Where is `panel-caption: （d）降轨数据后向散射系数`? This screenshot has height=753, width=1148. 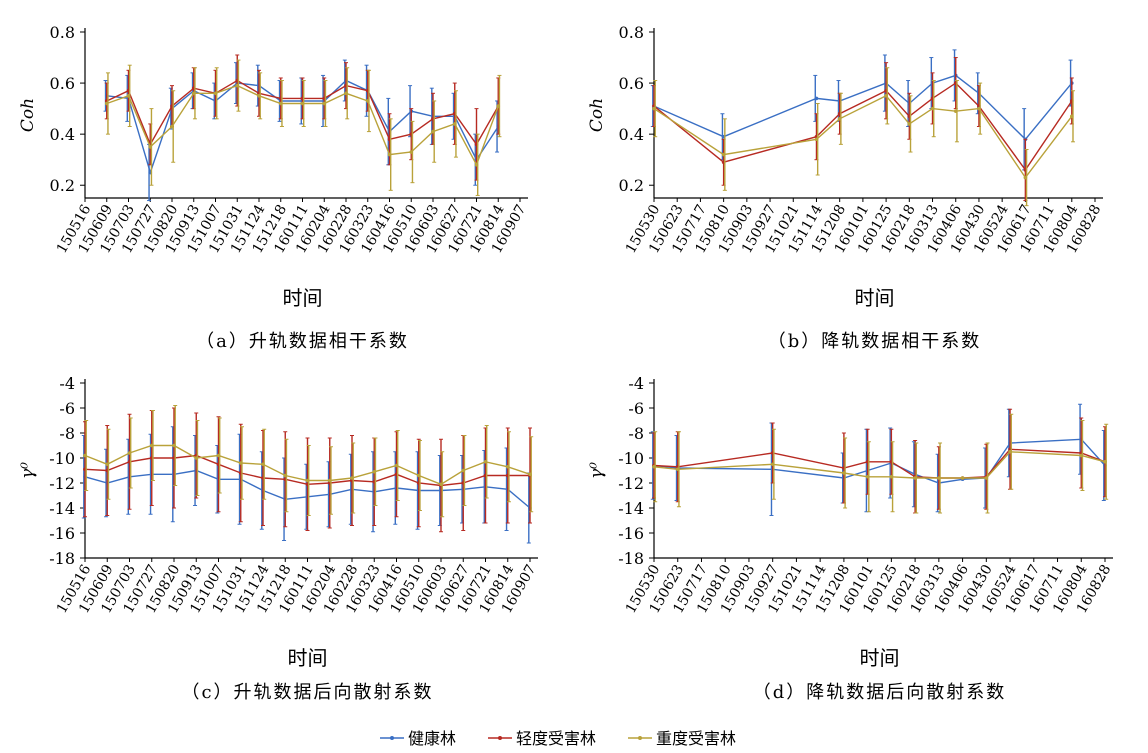
panel-caption: （d）降轨数据后向散射系数 is located at coordinates (880, 692).